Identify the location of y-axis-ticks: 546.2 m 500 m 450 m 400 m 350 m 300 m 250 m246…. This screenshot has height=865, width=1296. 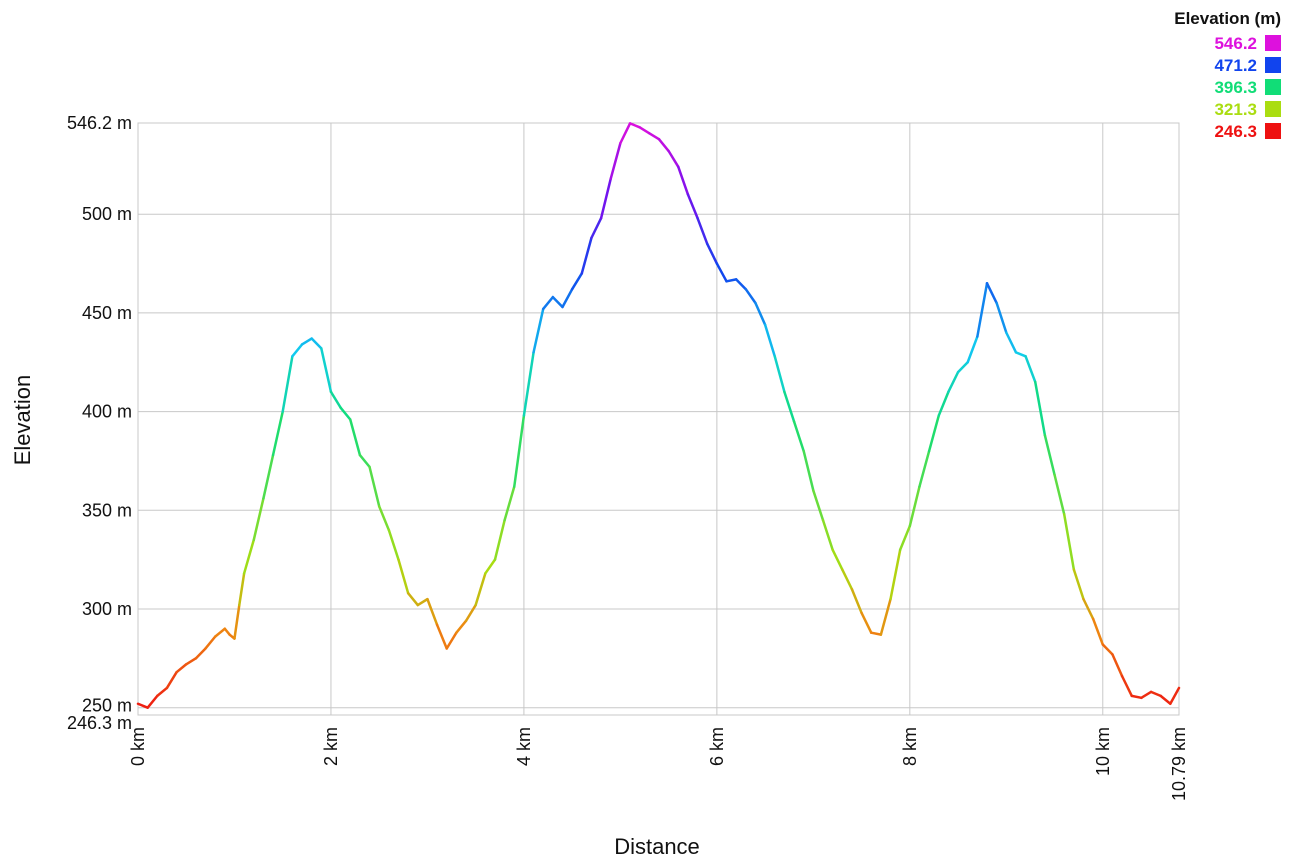
(99, 423).